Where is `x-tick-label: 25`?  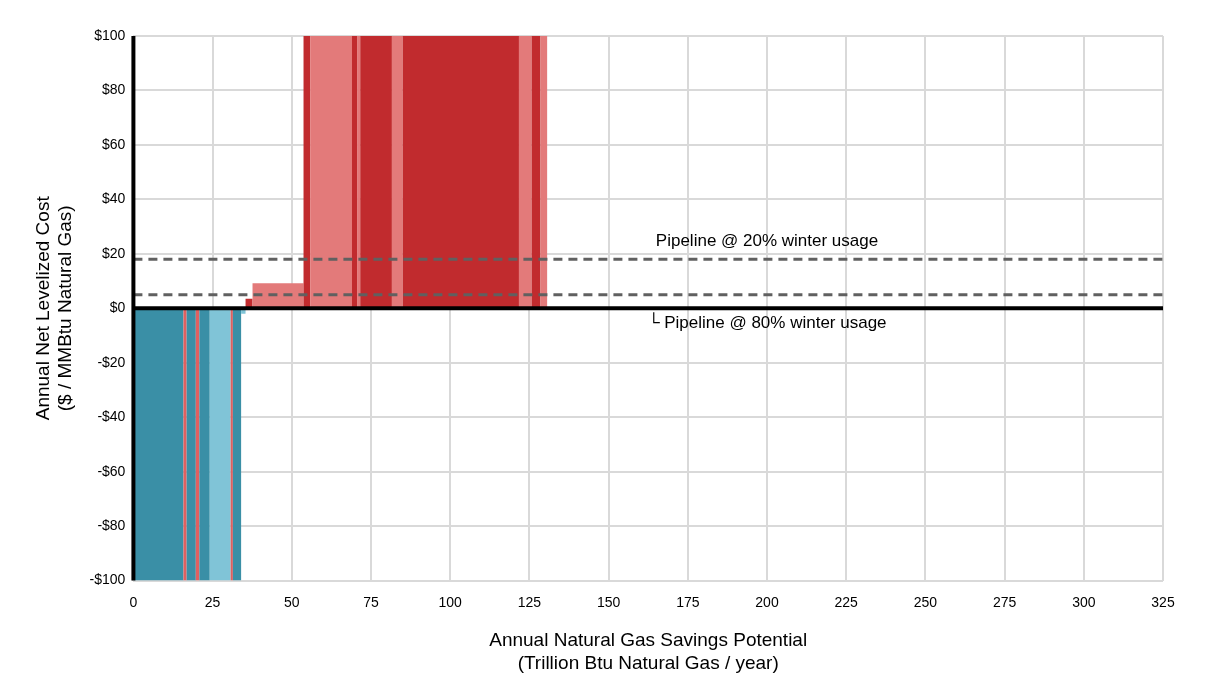
x-tick-label: 25 is located at coordinates (212, 601).